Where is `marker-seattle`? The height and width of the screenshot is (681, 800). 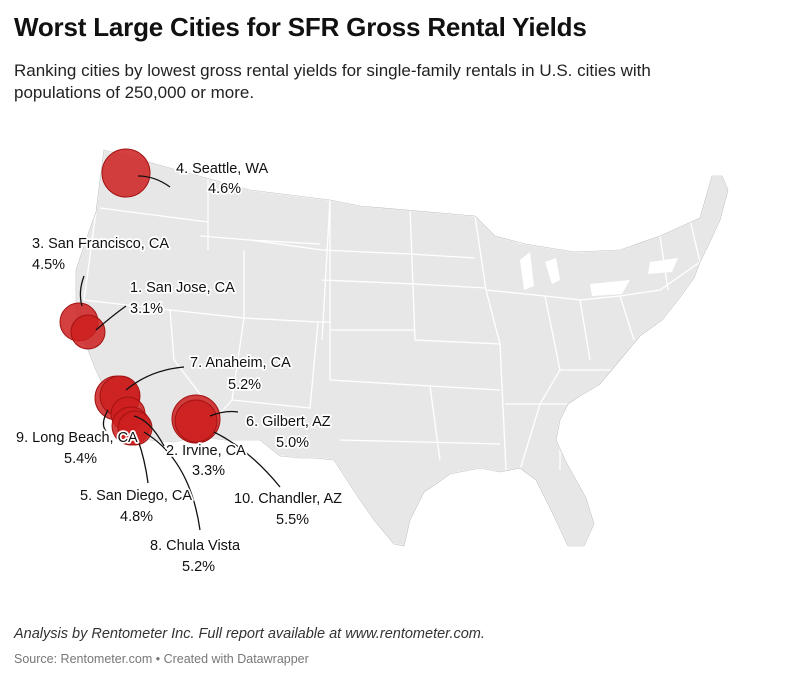
marker-seattle is located at coordinates (126, 173).